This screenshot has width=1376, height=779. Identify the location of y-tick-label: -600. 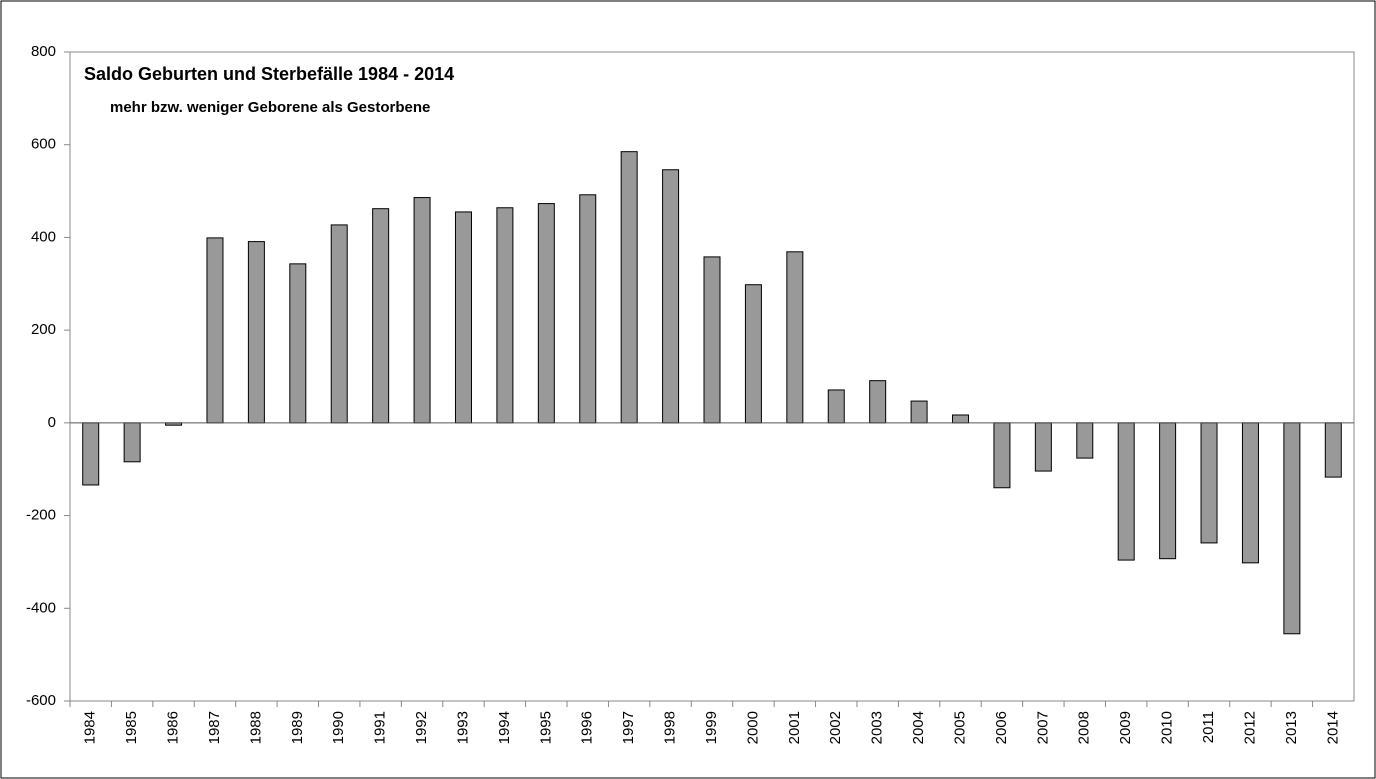
(41, 700).